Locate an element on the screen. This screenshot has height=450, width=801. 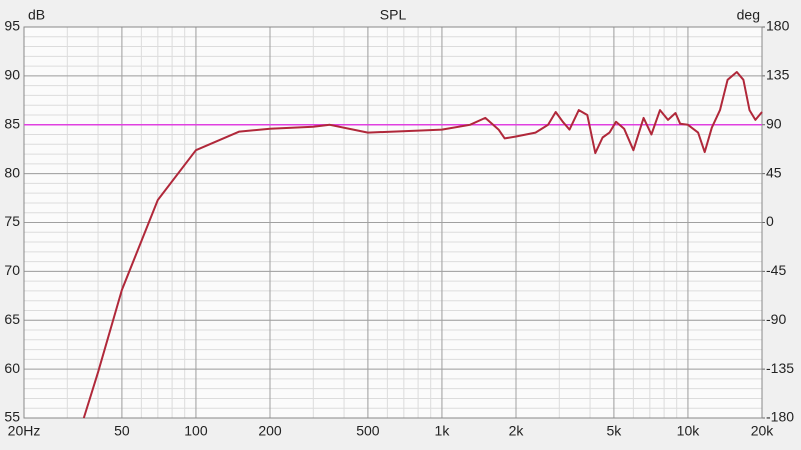
x-tick-label: 2k is located at coordinates (517, 431).